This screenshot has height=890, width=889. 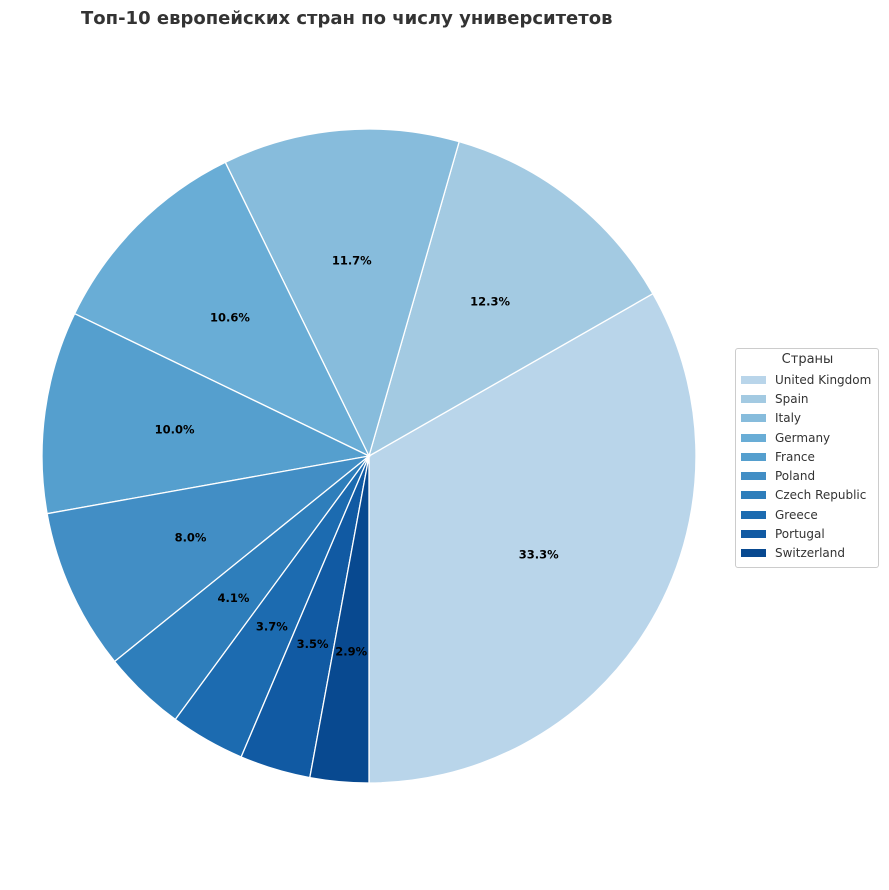 I want to click on legend-item: Greece, so click(x=807, y=514).